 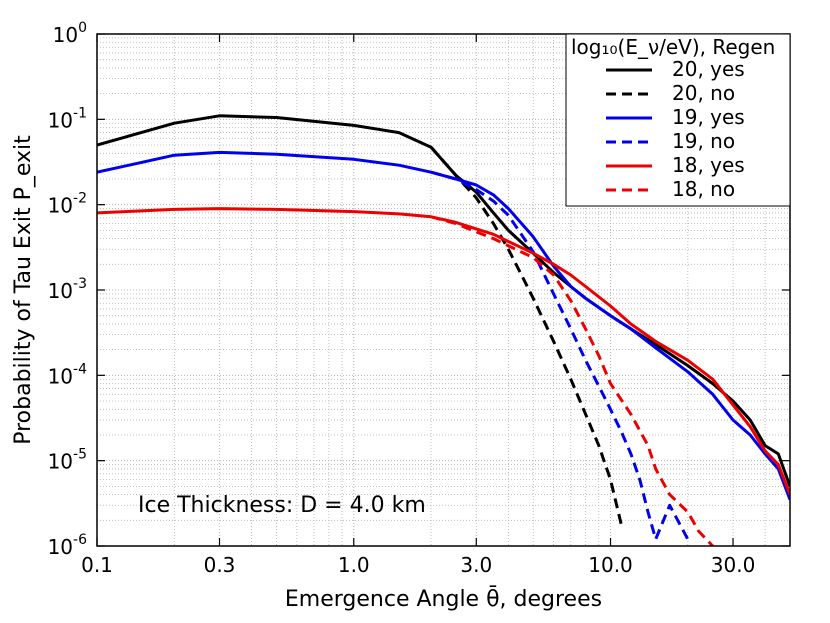 What do you see at coordinates (476, 565) in the screenshot?
I see `x-tick-label: 3.0` at bounding box center [476, 565].